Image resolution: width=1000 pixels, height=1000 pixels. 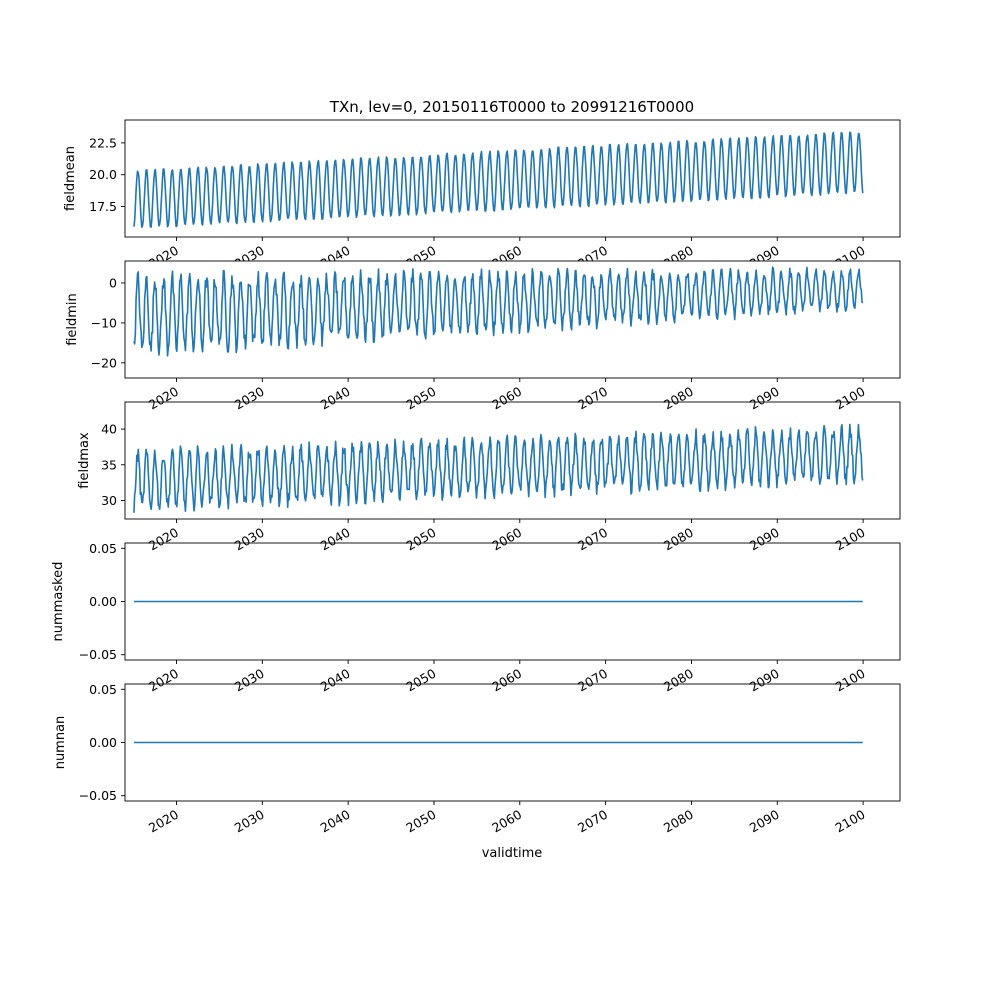 I want to click on y-tick-label: 30, so click(x=109, y=500).